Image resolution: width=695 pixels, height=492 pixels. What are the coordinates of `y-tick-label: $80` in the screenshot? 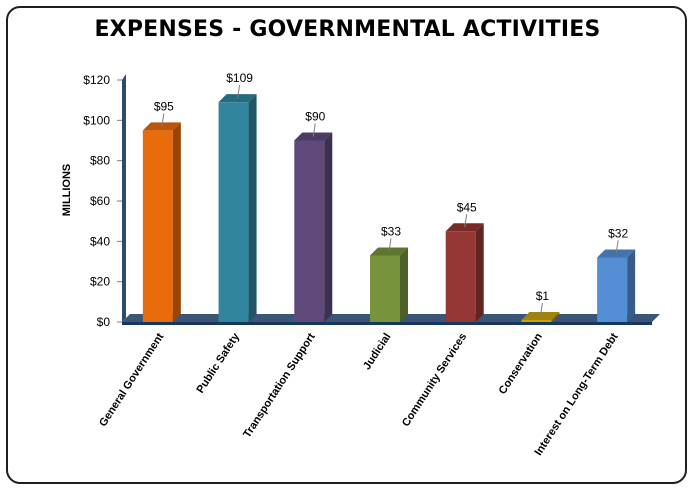 It's located at (100, 161).